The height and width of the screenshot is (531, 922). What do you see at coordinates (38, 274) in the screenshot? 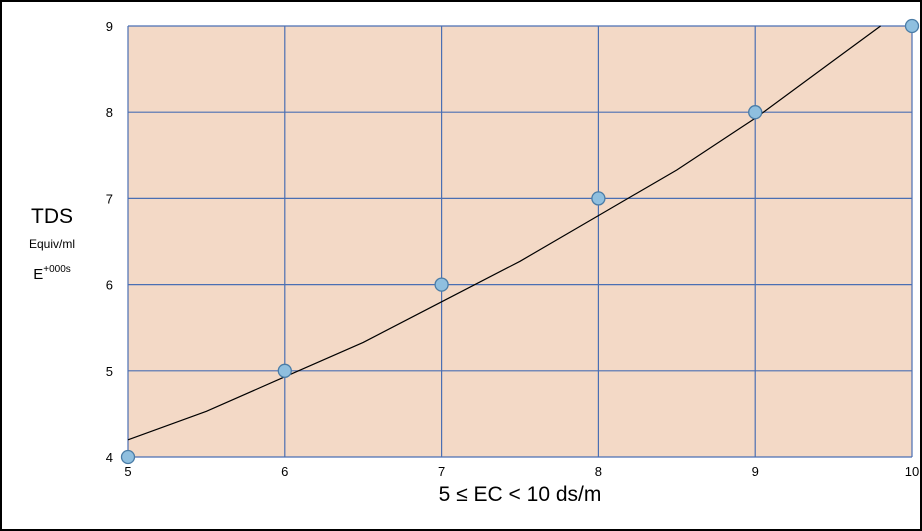
I see `exponent-base: E` at bounding box center [38, 274].